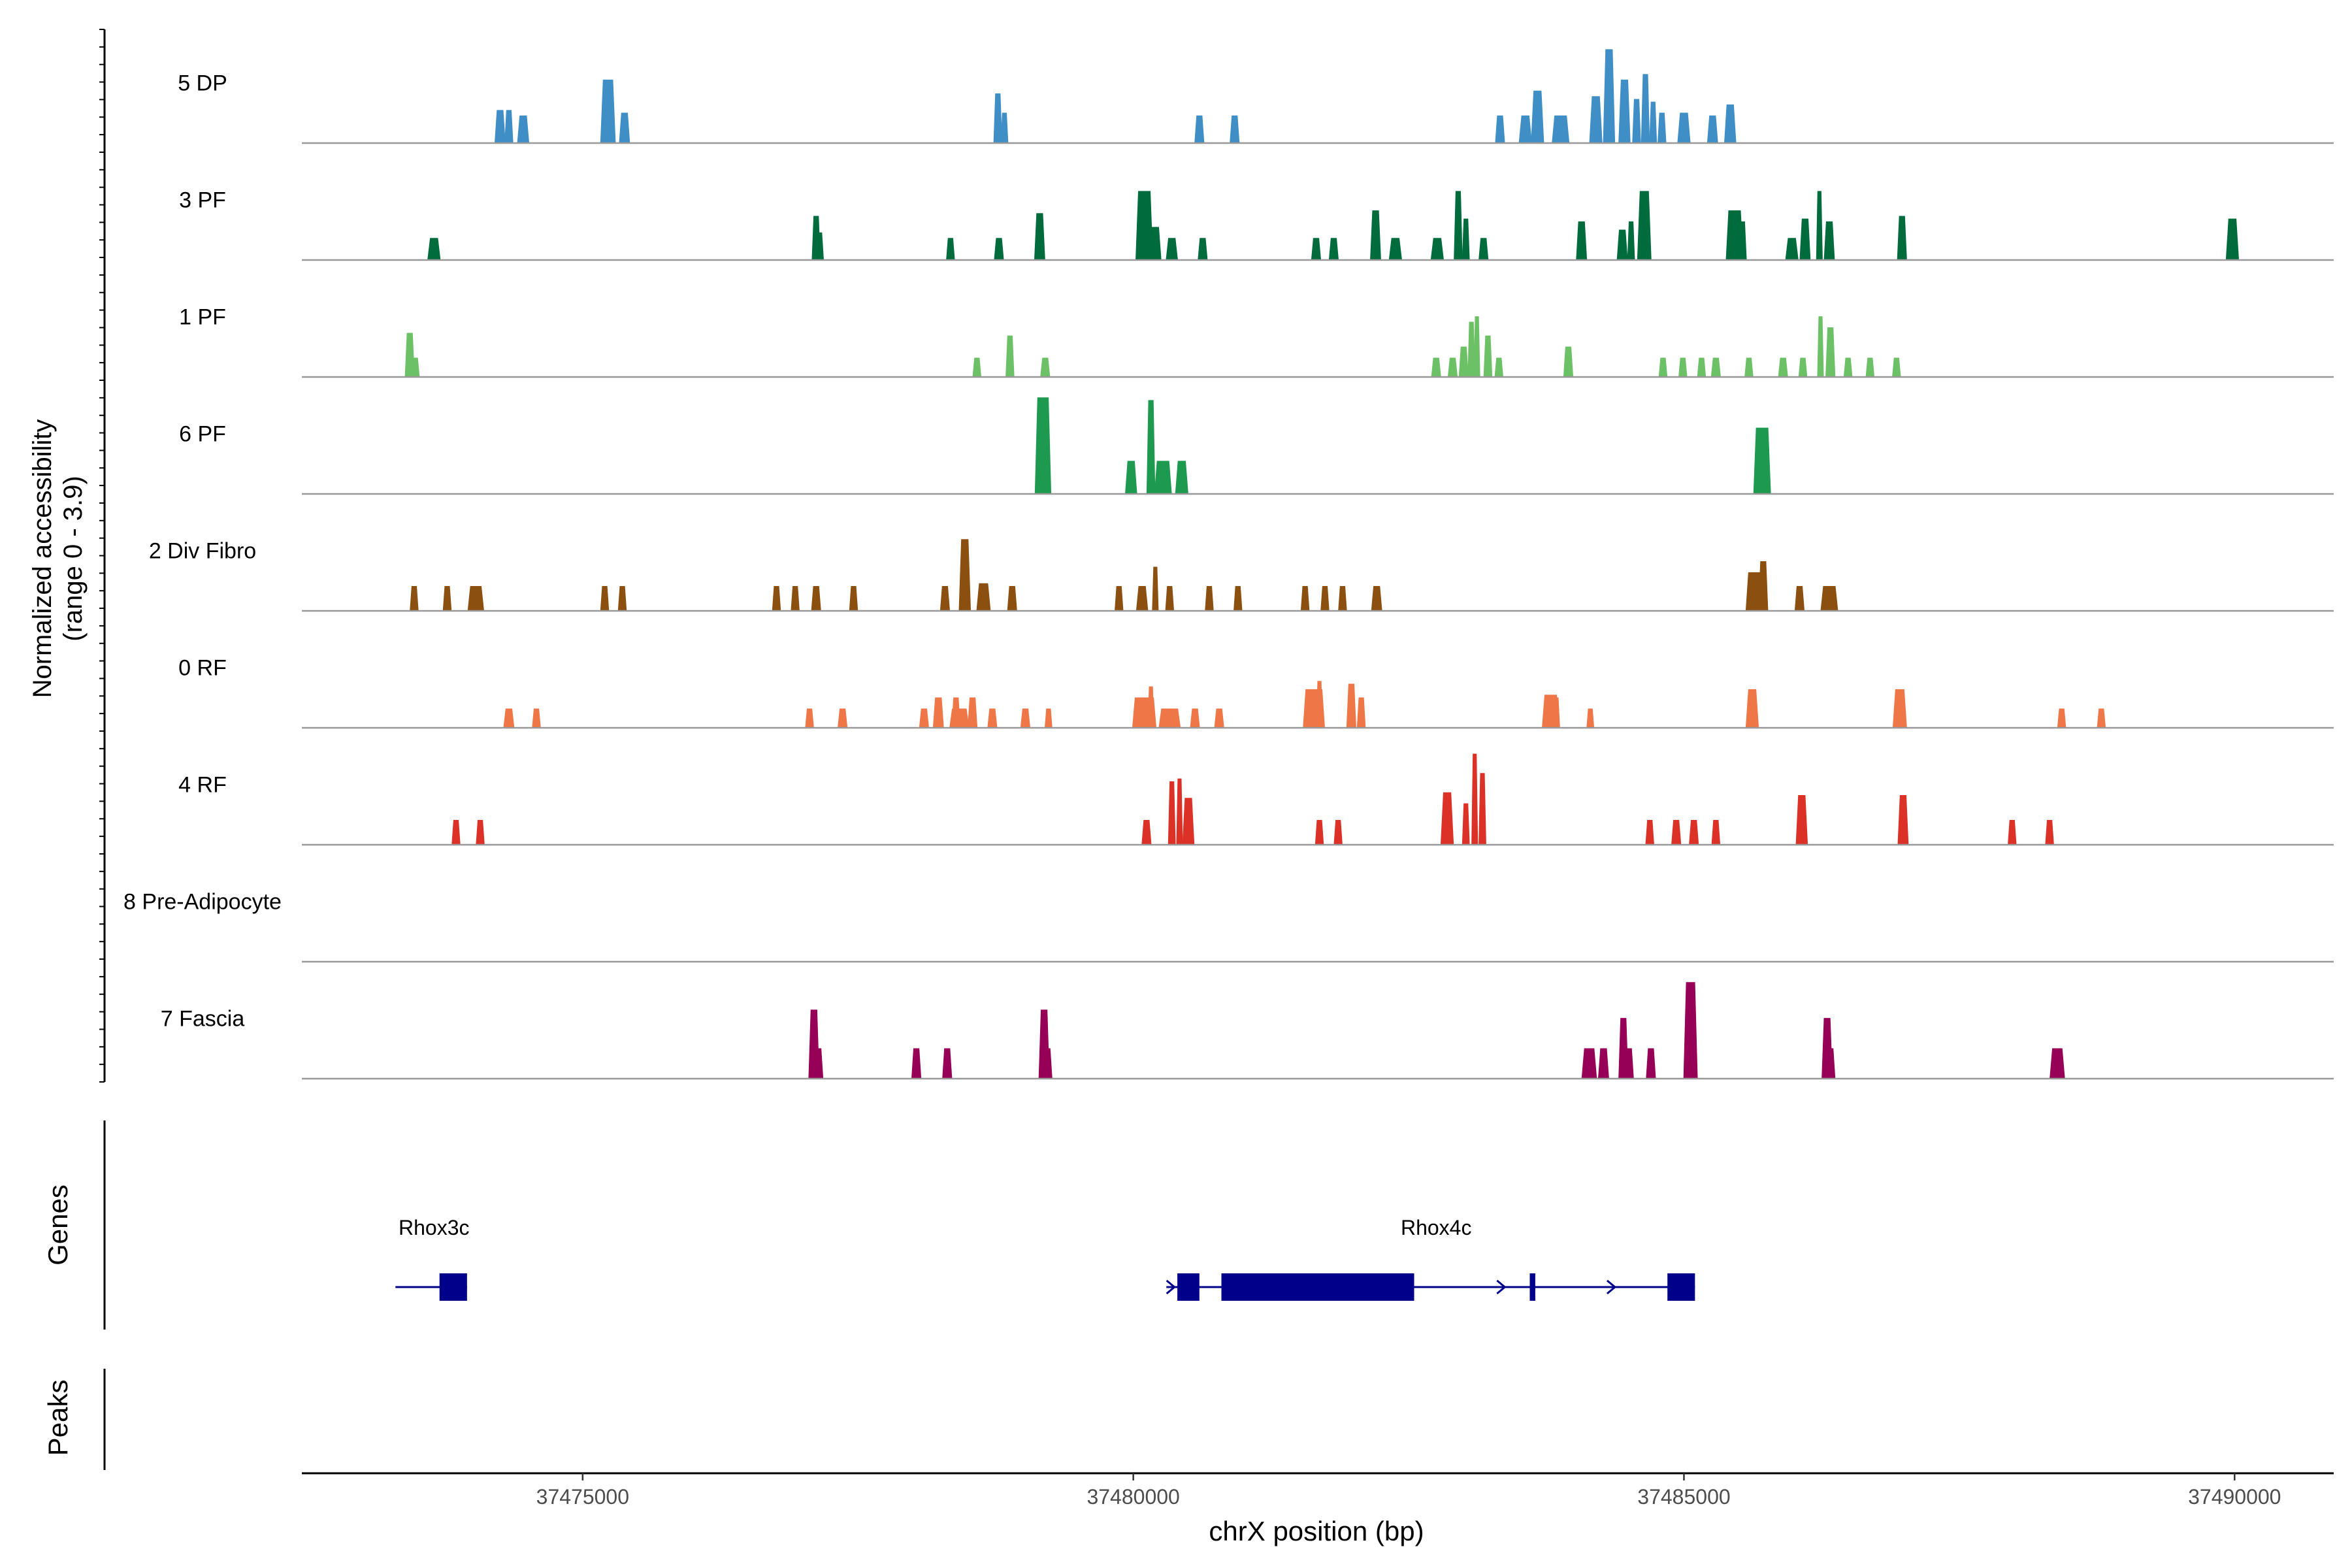 The height and width of the screenshot is (1568, 2352). Describe the element at coordinates (432, 1258) in the screenshot. I see `gene-rhox3c: Rhox3c` at that location.